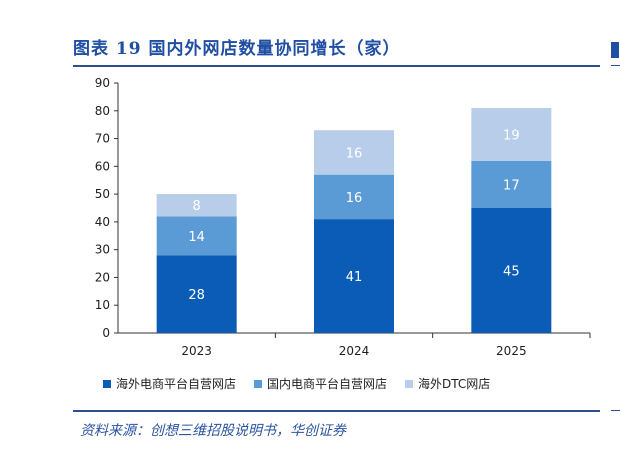 The width and height of the screenshot is (620, 455). I want to click on legend: 海外电商平台自营网店 国内电商平台自营网店 海外DTC网店, so click(348, 383).